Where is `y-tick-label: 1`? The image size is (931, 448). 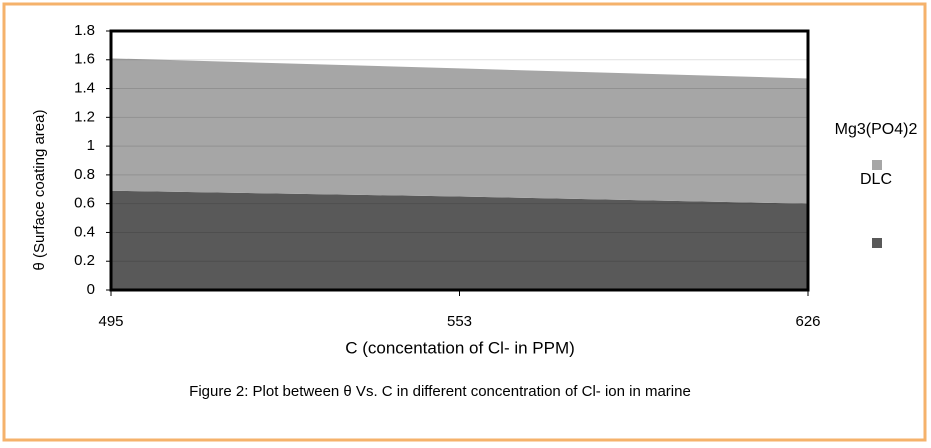 y-tick-label: 1 is located at coordinates (91, 145).